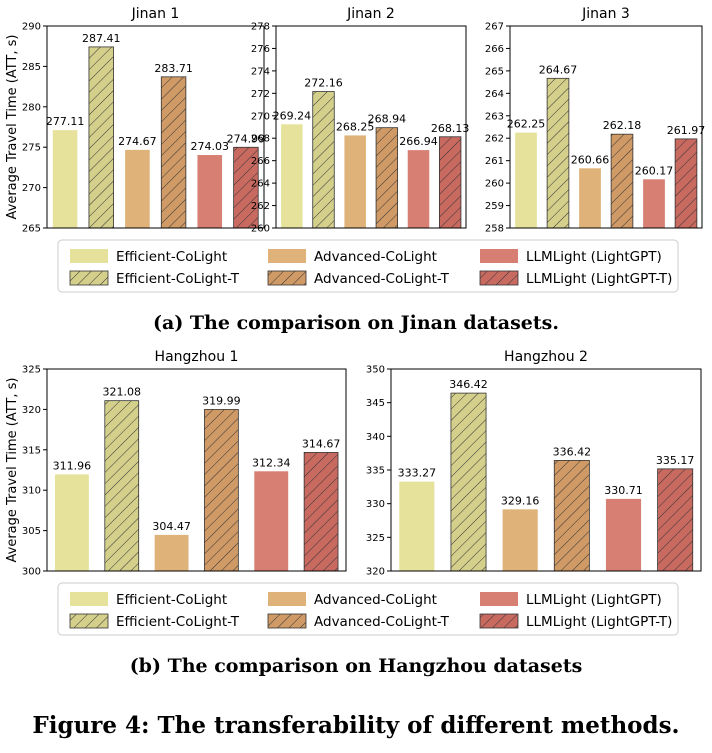 This screenshot has height=753, width=712. What do you see at coordinates (323, 83) in the screenshot?
I see `data-label: 272.16` at bounding box center [323, 83].